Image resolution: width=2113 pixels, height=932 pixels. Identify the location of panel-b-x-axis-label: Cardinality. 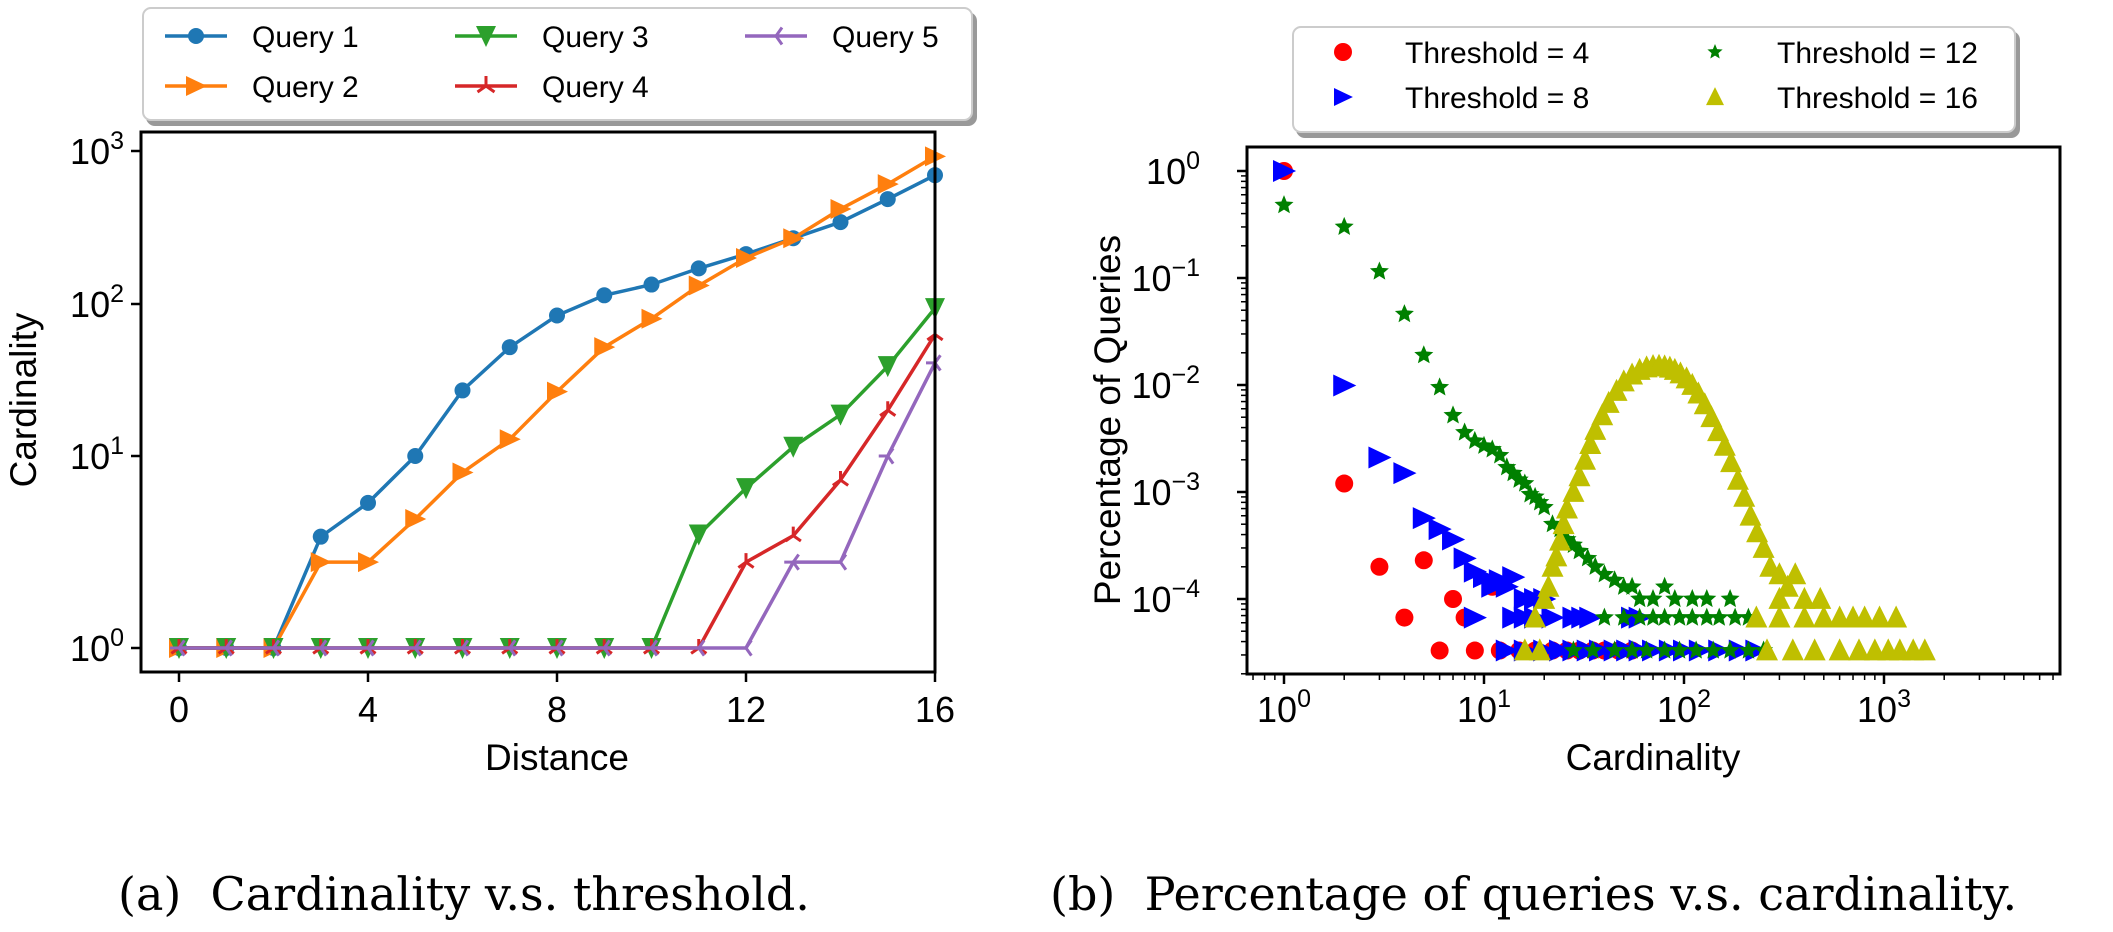
(1653, 757).